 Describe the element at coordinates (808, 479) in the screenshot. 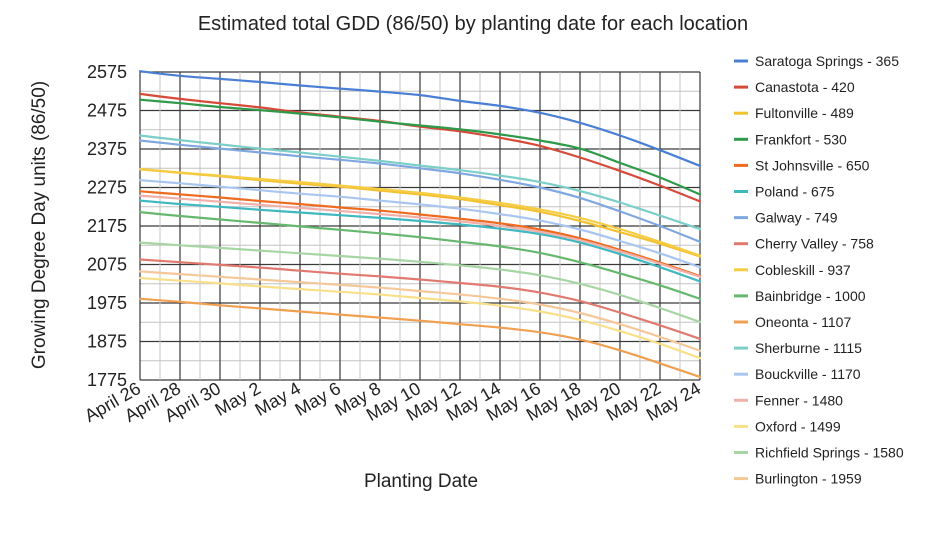

I see `legend-label: Burlington - 1959` at that location.